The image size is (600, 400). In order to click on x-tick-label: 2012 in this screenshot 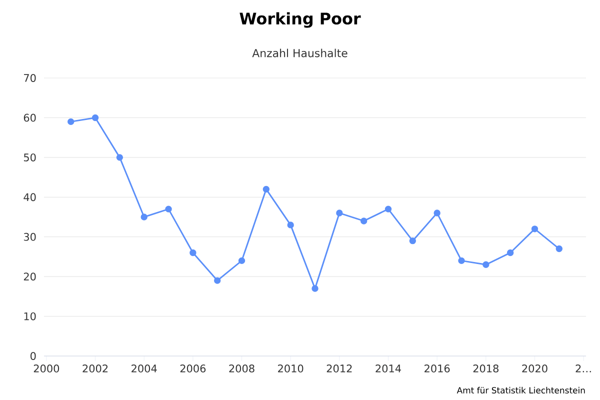, I will do `click(339, 368)`.